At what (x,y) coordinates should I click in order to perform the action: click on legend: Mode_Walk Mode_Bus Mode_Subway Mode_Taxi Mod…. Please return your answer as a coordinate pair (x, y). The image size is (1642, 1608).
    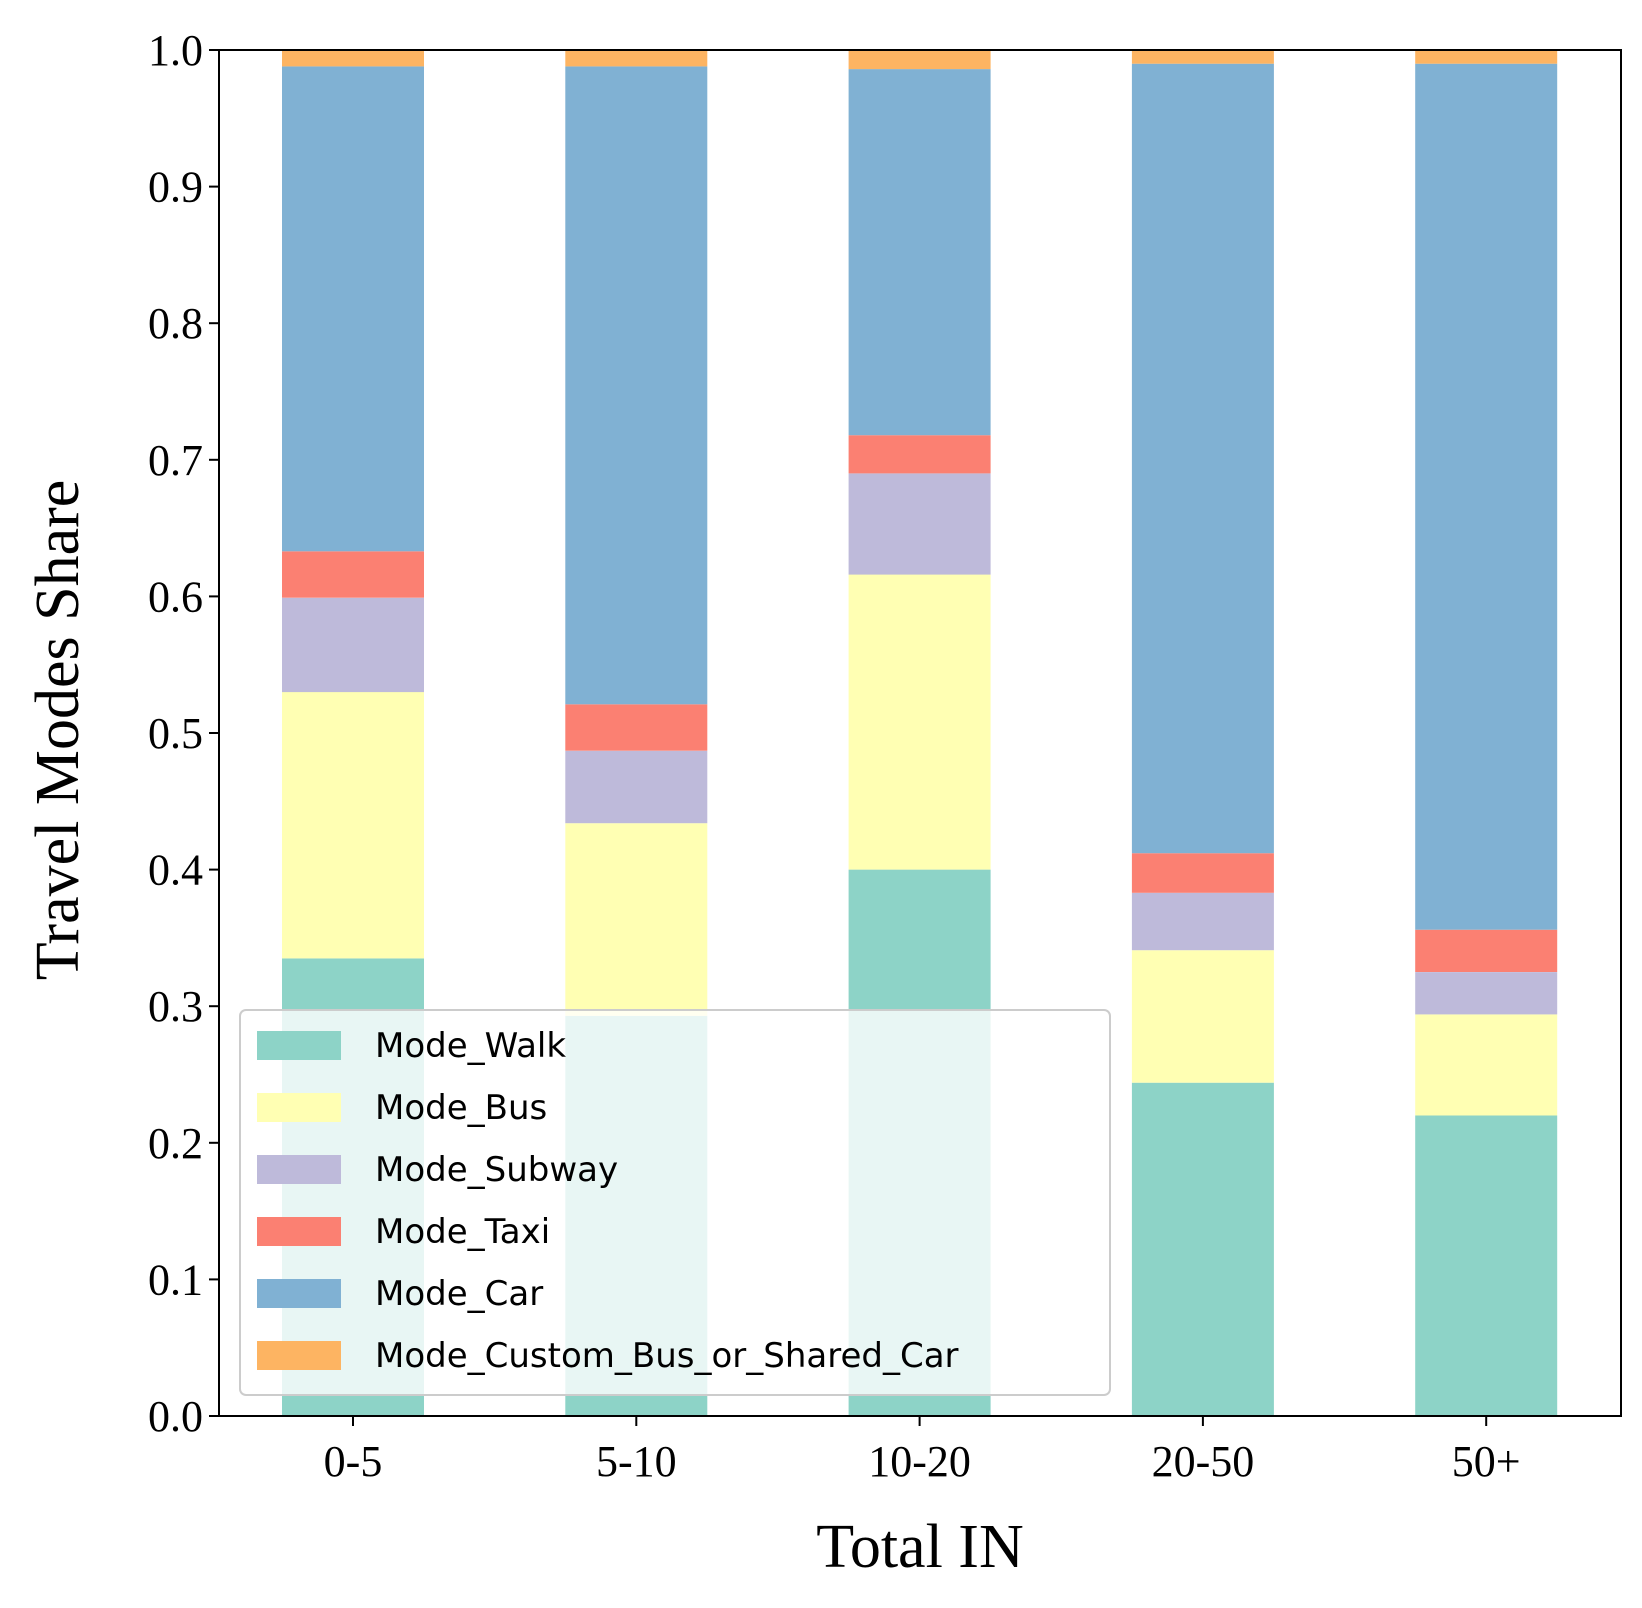
    Looking at the image, I should click on (675, 1202).